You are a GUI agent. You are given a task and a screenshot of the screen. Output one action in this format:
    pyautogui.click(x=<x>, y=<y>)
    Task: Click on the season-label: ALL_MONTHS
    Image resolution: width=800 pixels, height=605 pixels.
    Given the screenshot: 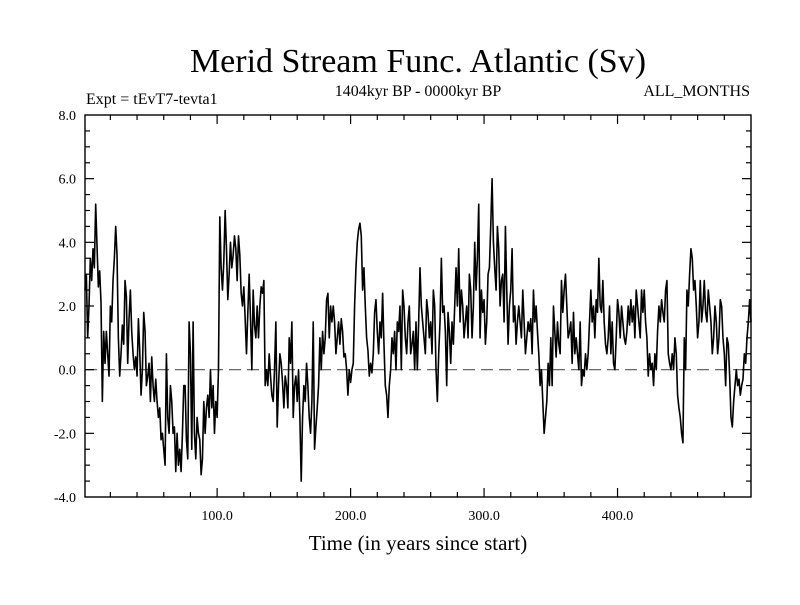 What is the action you would take?
    pyautogui.click(x=696, y=91)
    